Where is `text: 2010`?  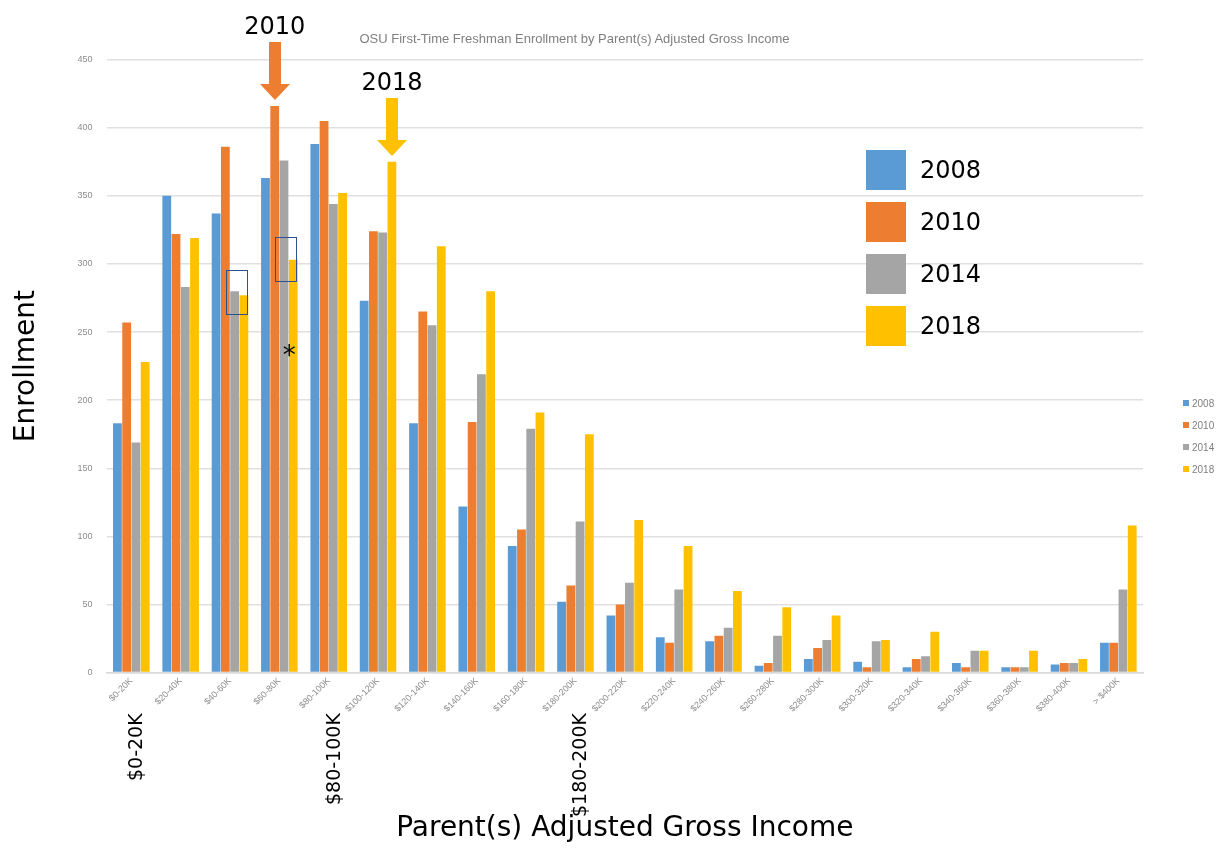 text: 2010 is located at coordinates (1203, 425).